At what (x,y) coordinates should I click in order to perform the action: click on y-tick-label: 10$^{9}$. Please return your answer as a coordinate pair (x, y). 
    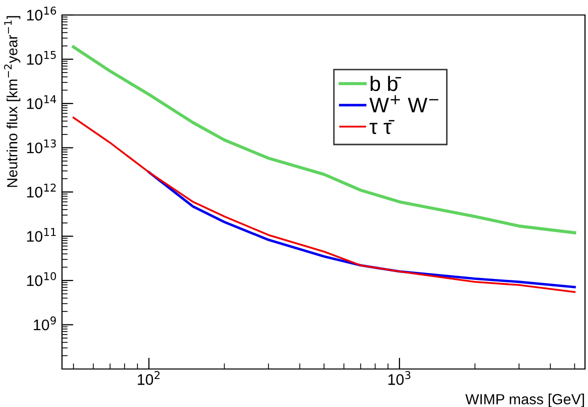
    Looking at the image, I should click on (45, 323).